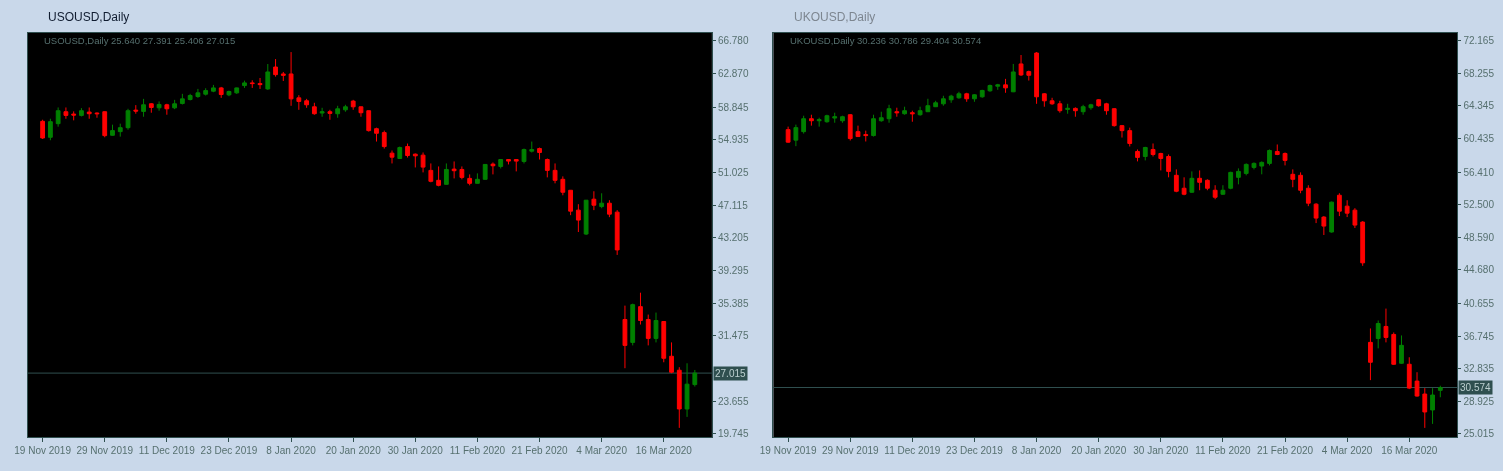 Image resolution: width=1503 pixels, height=471 pixels. Describe the element at coordinates (733, 74) in the screenshot. I see `y-tick-label: 62.870` at that location.